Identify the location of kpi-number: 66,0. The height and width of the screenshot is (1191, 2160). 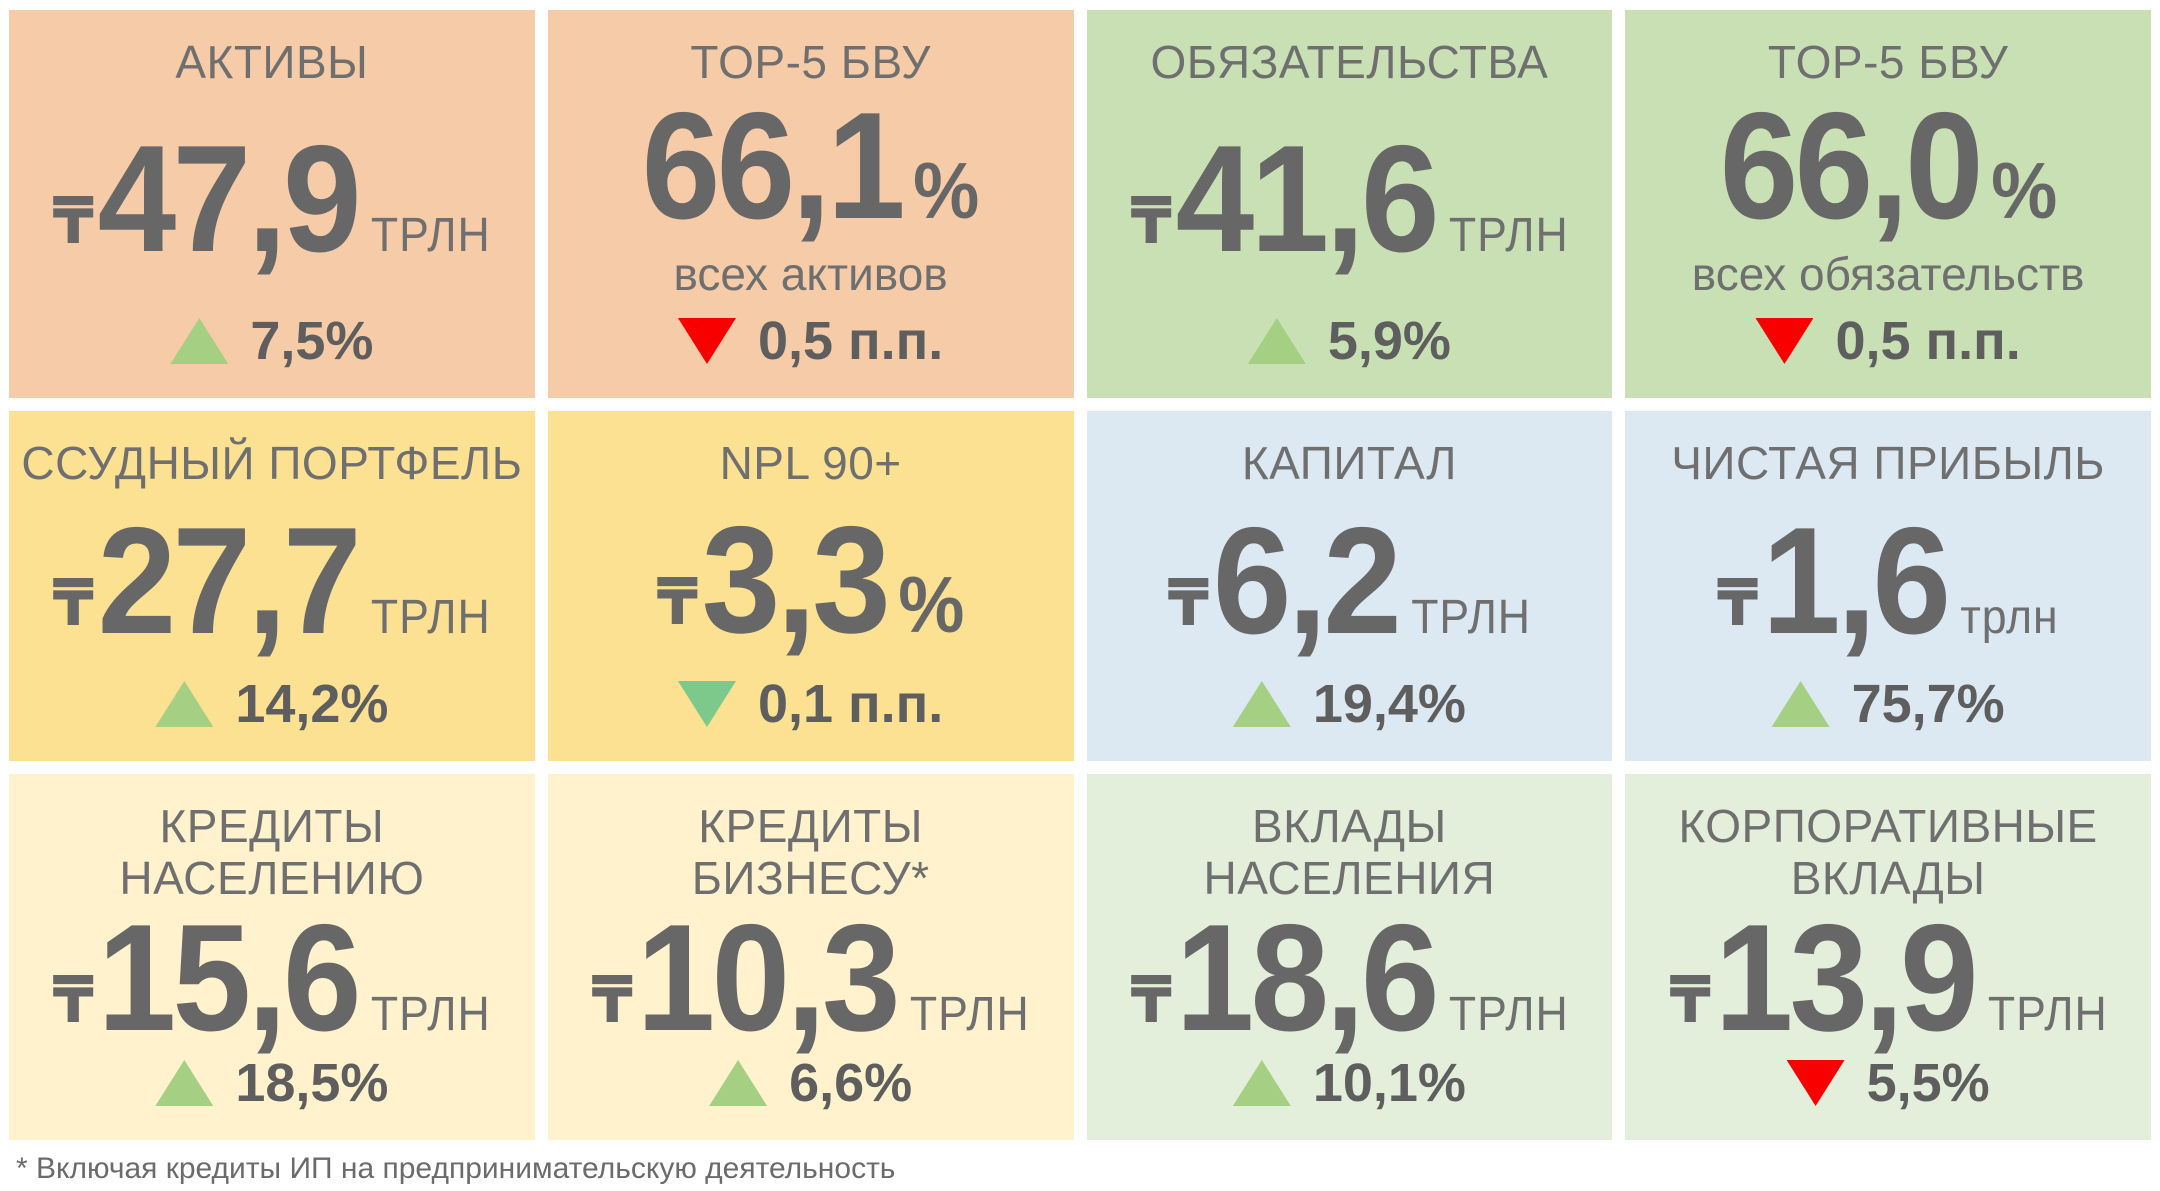
(1851, 165).